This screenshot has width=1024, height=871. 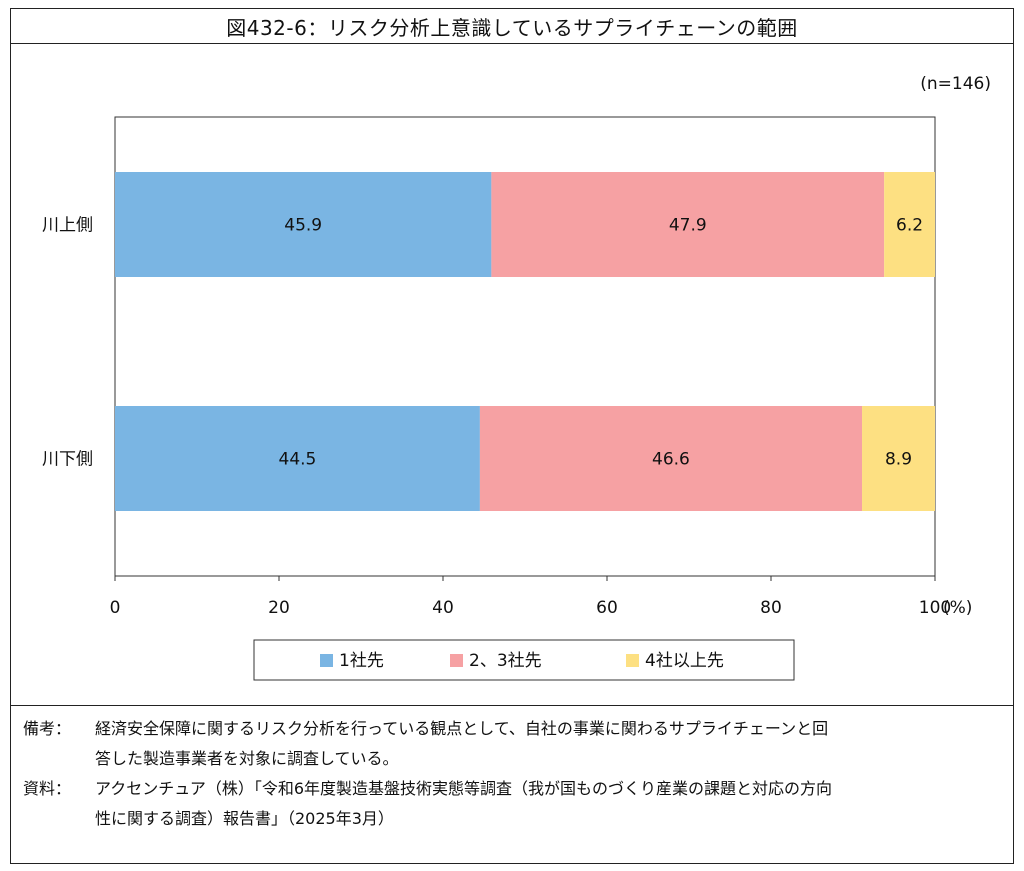 I want to click on data-label-2-3: 8.9, so click(x=898, y=460).